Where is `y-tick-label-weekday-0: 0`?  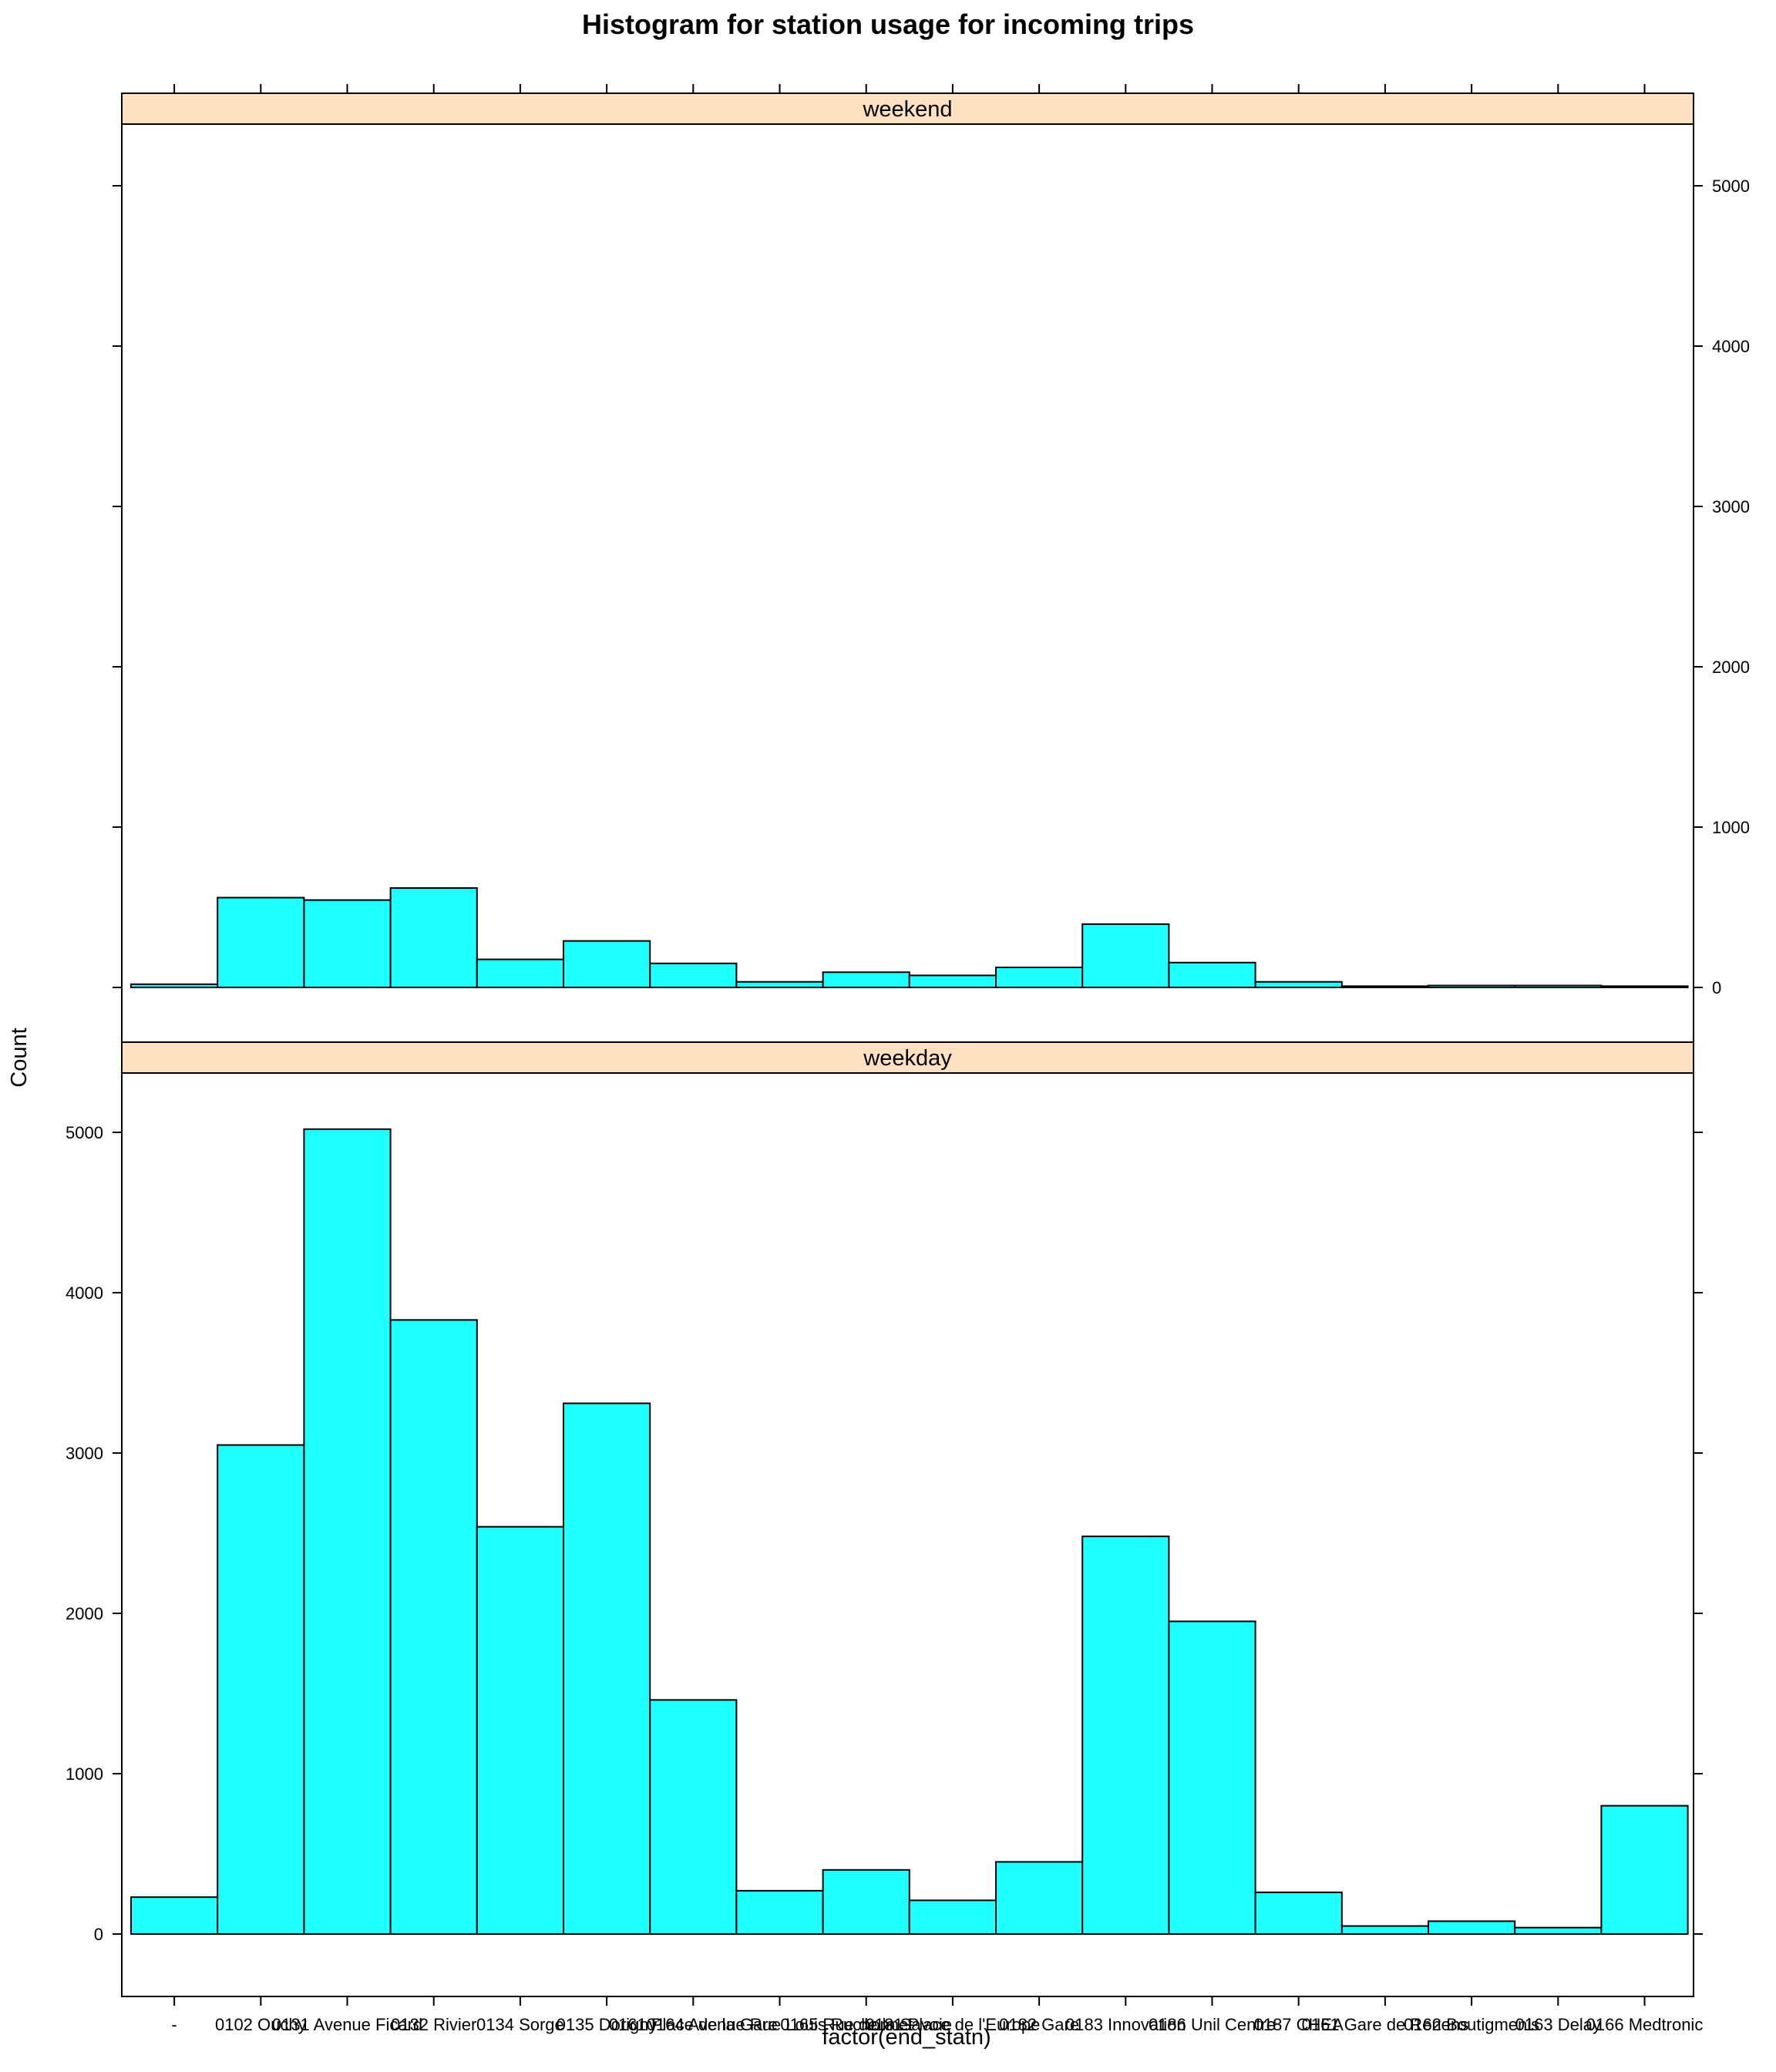
y-tick-label-weekday-0: 0 is located at coordinates (99, 1935).